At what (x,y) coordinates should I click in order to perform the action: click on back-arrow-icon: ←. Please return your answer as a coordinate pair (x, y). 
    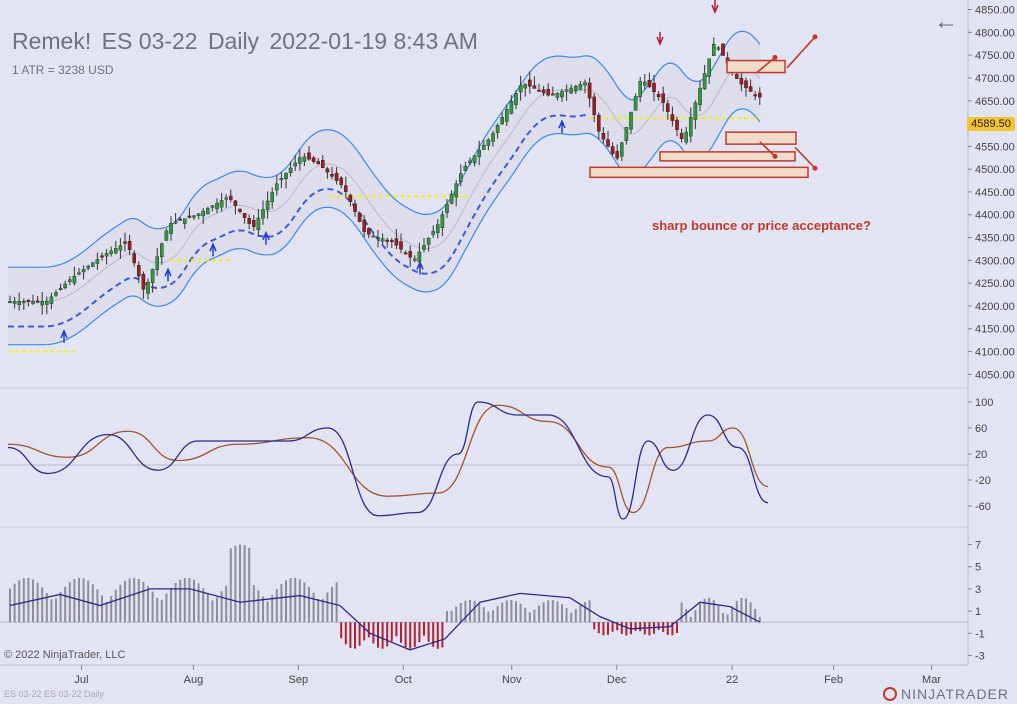
    Looking at the image, I should click on (946, 21).